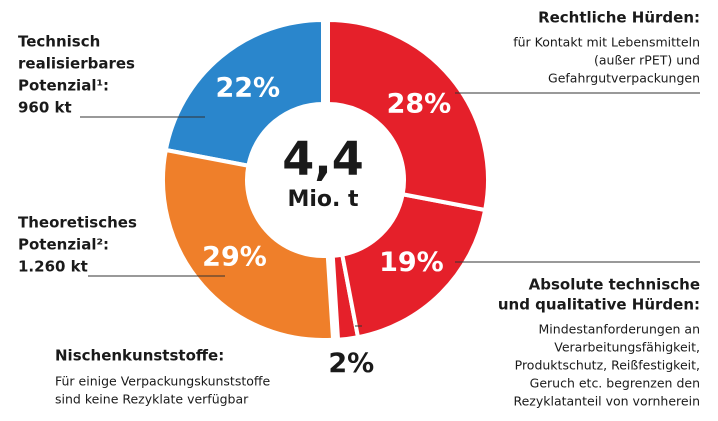  What do you see at coordinates (351, 363) in the screenshot?
I see `value-label: 2%` at bounding box center [351, 363].